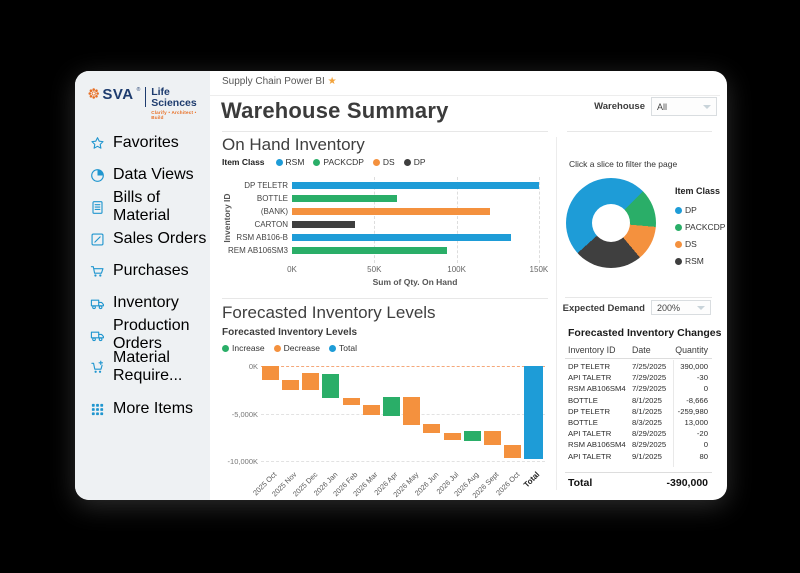 The image size is (800, 573). What do you see at coordinates (97, 142) in the screenshot?
I see `star-icon` at bounding box center [97, 142].